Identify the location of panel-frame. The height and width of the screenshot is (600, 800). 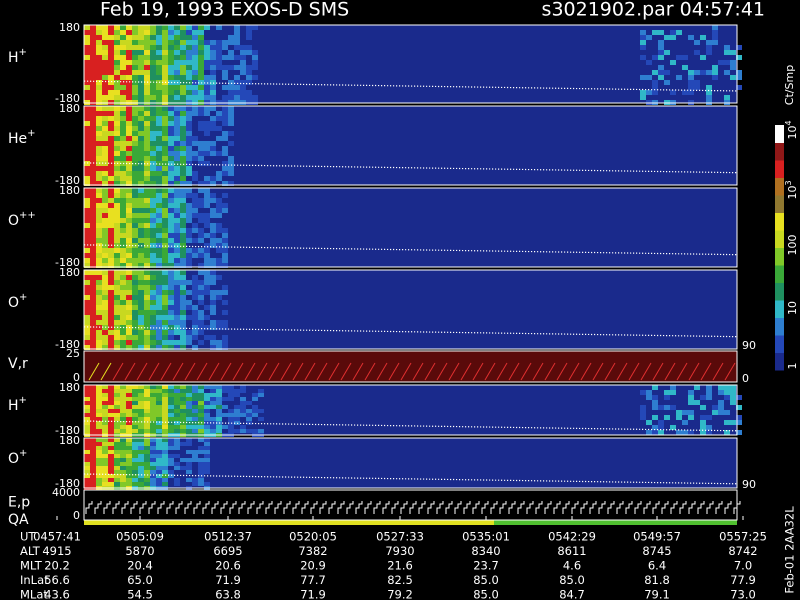
(410, 309).